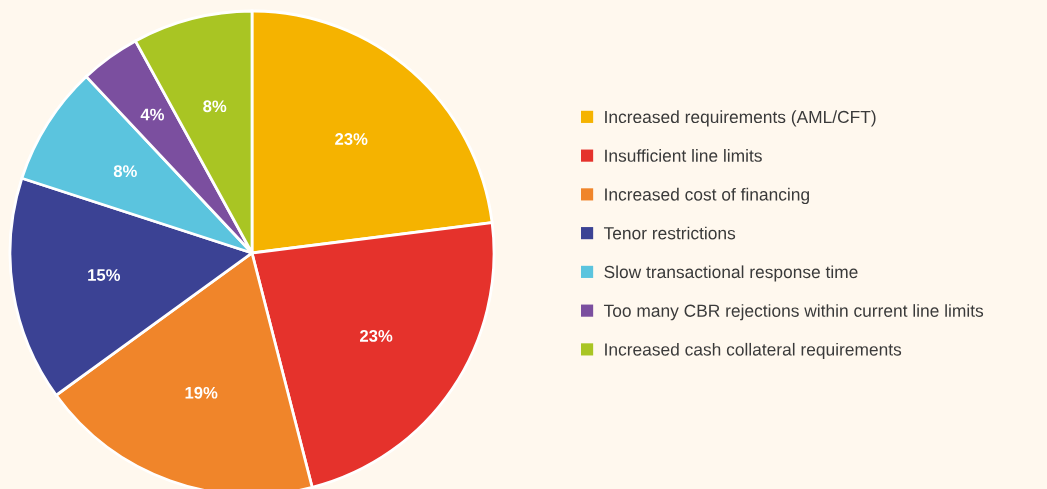 The image size is (1047, 489). I want to click on legend-label: Increased cost of financing, so click(707, 196).